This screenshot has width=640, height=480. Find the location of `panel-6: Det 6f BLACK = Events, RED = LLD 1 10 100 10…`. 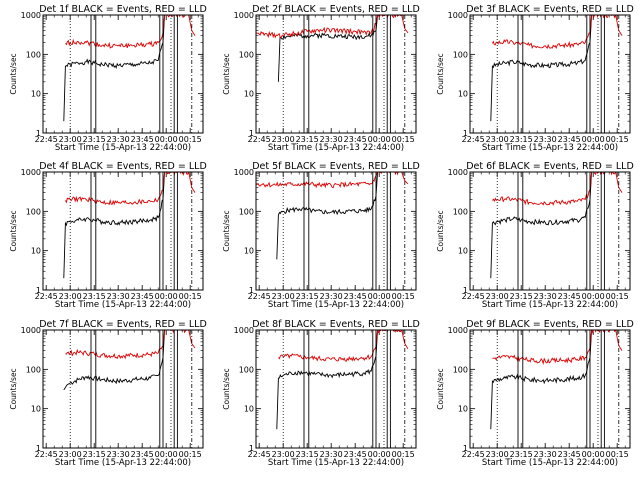

panel-6: Det 6f BLACK = Events, RED = LLD 1 10 100 10… is located at coordinates (535, 235).